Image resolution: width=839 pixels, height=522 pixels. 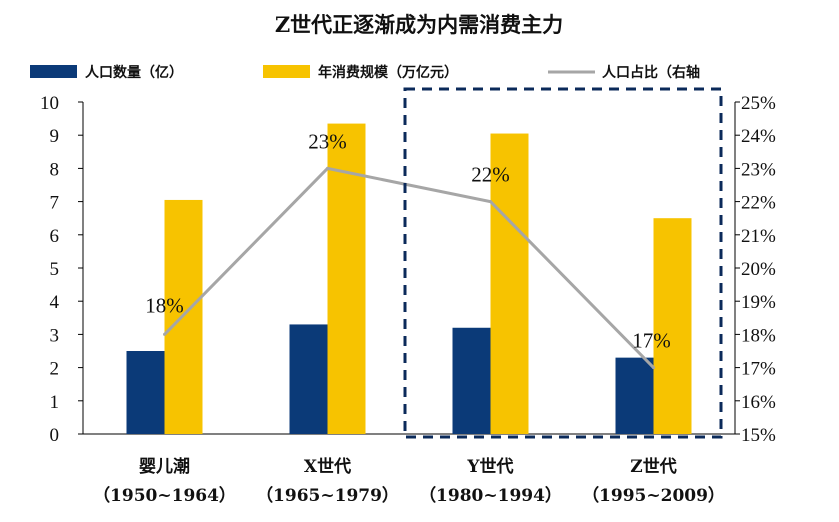 What do you see at coordinates (758, 402) in the screenshot?
I see `right-tick-label: 16%` at bounding box center [758, 402].